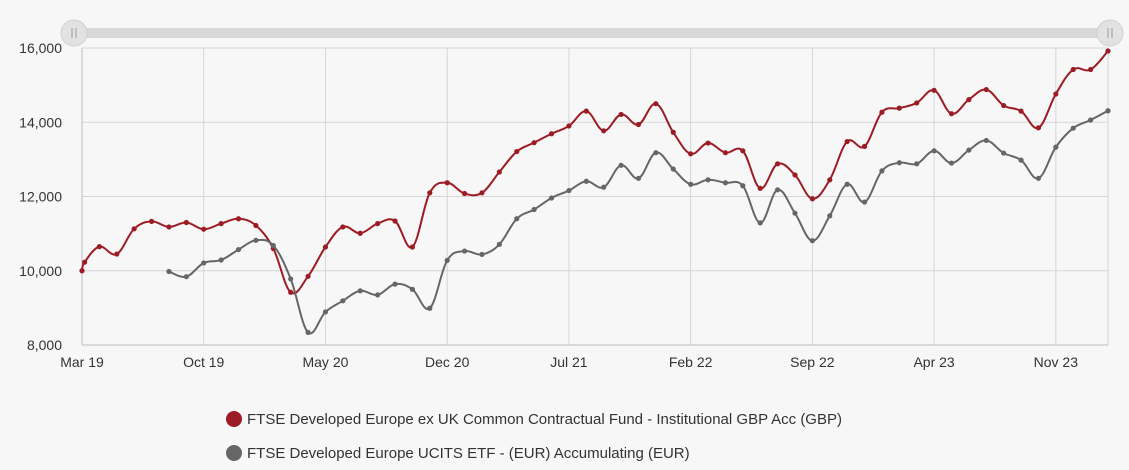 This screenshot has width=1129, height=470. I want to click on range-handle-right, so click(1110, 33).